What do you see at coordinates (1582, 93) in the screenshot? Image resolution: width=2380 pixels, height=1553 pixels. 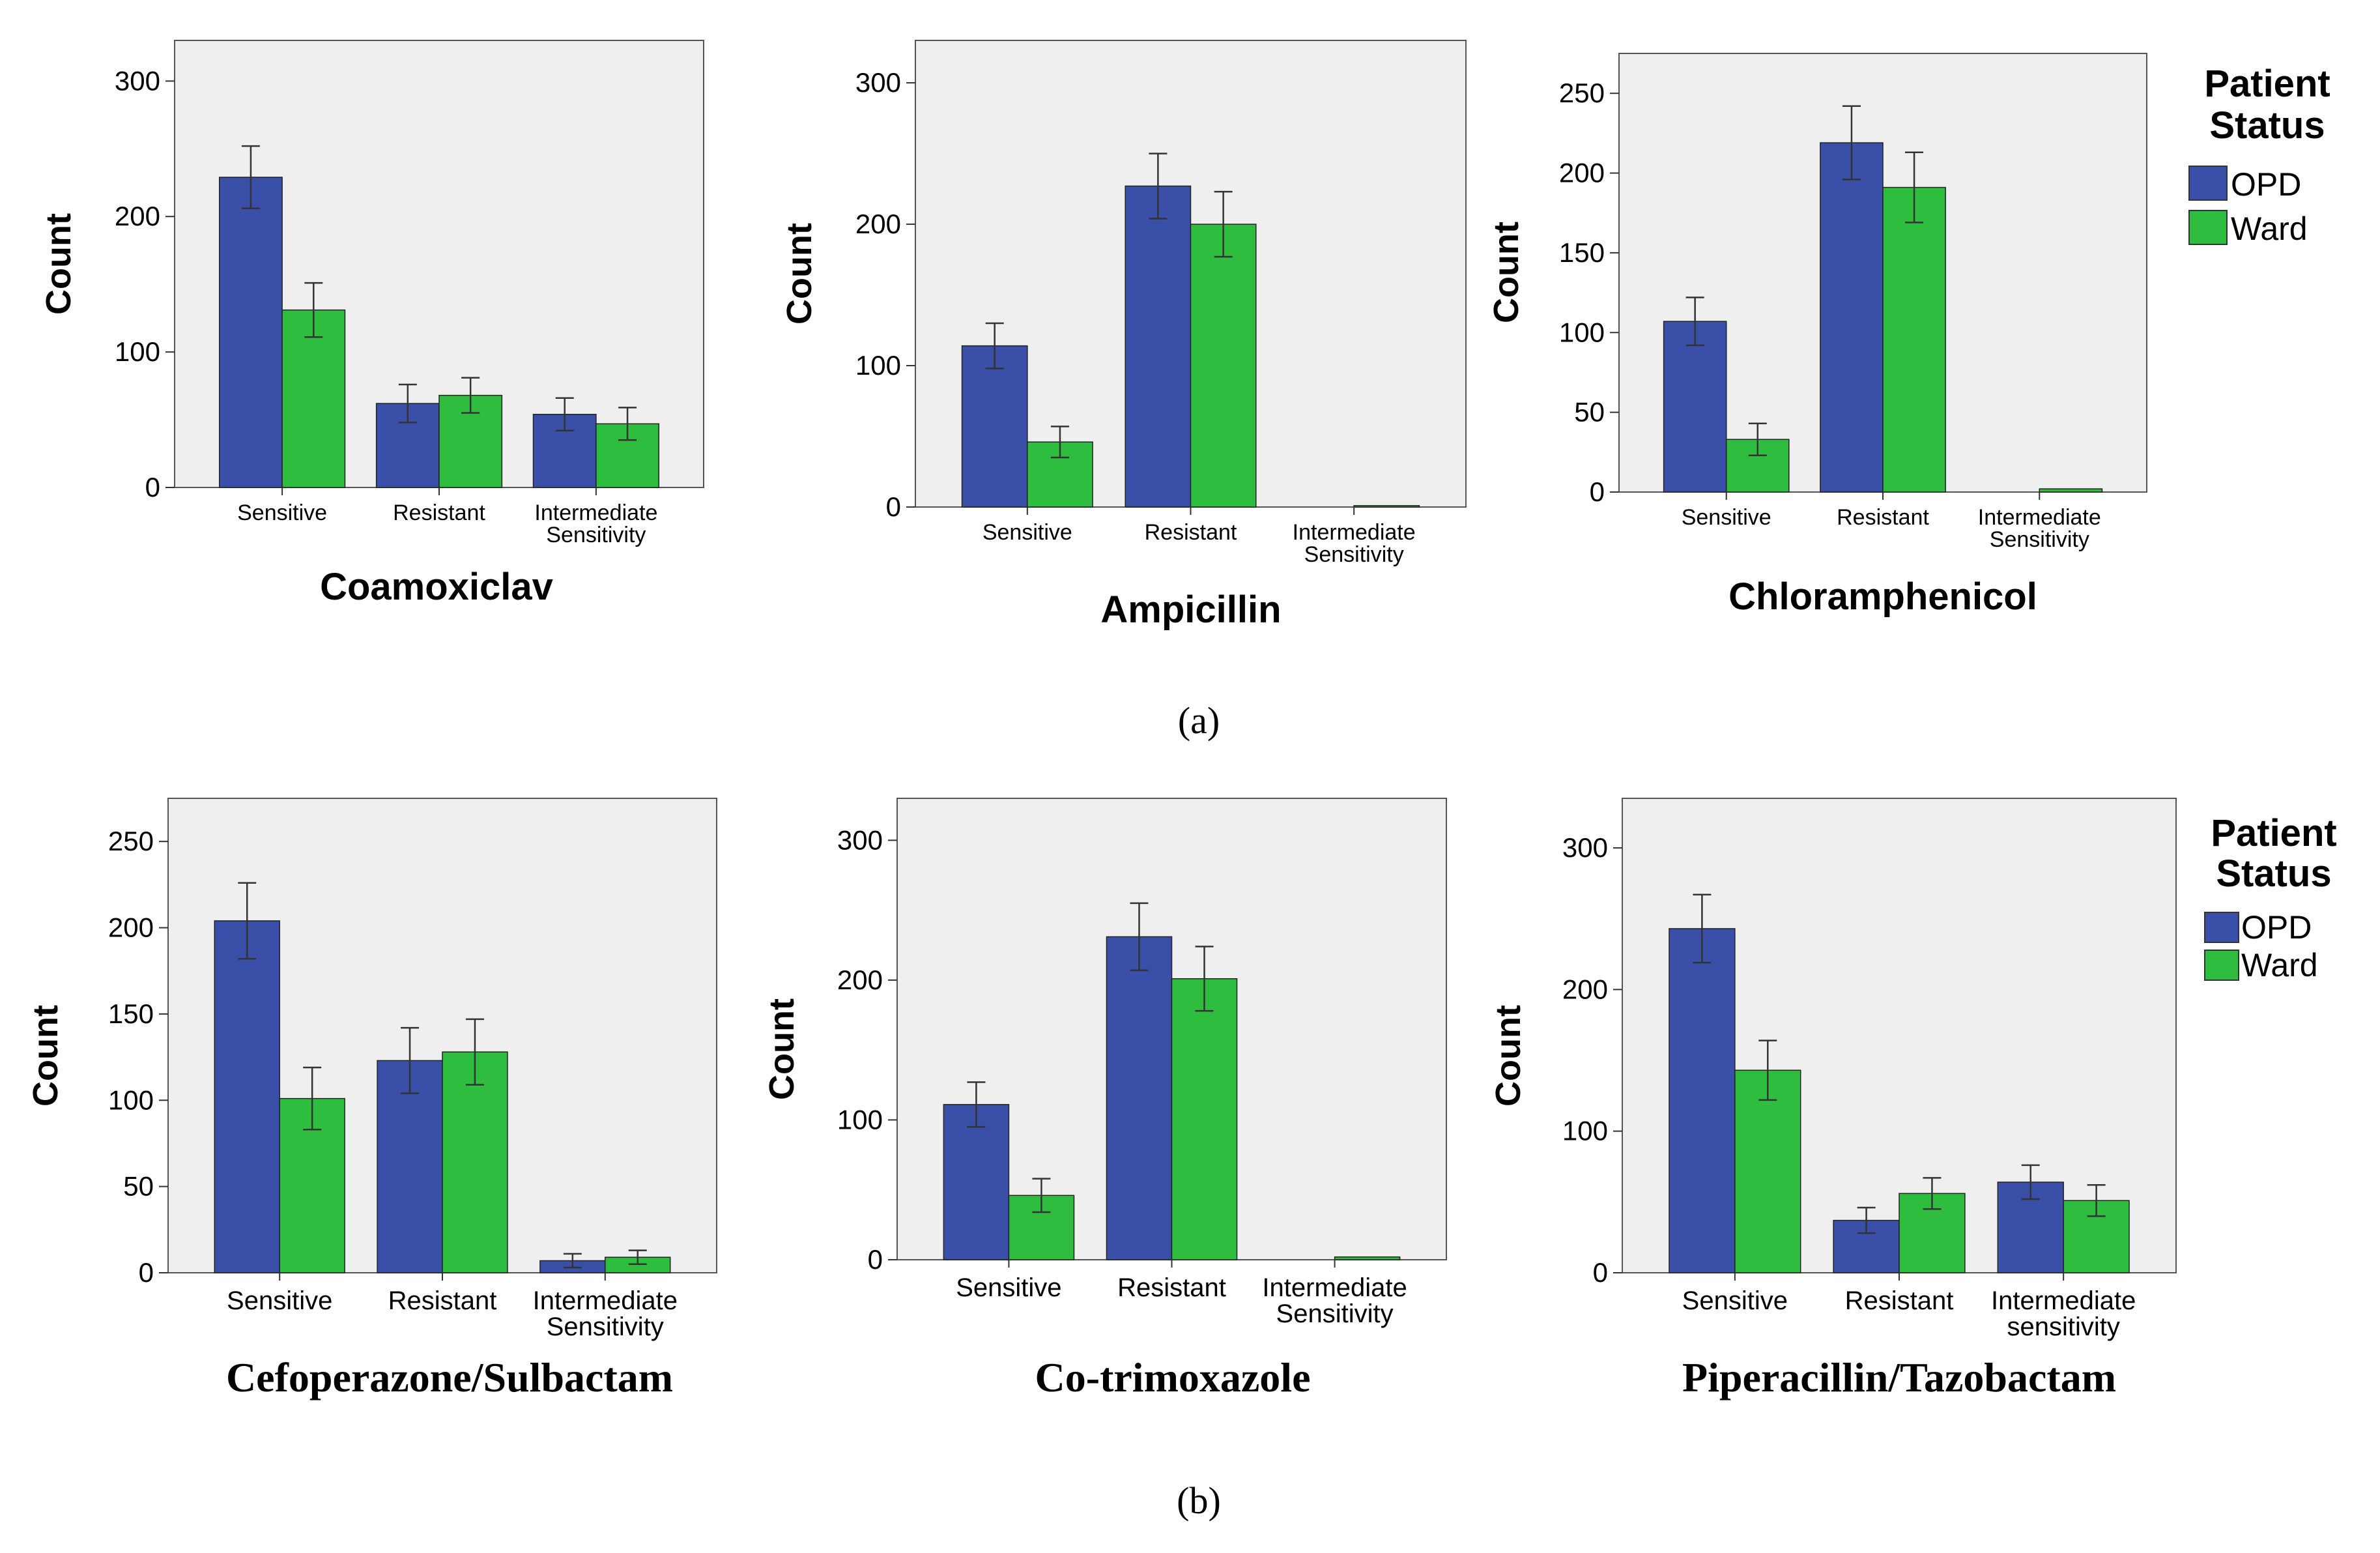 I see `y-tick-label: 250` at bounding box center [1582, 93].